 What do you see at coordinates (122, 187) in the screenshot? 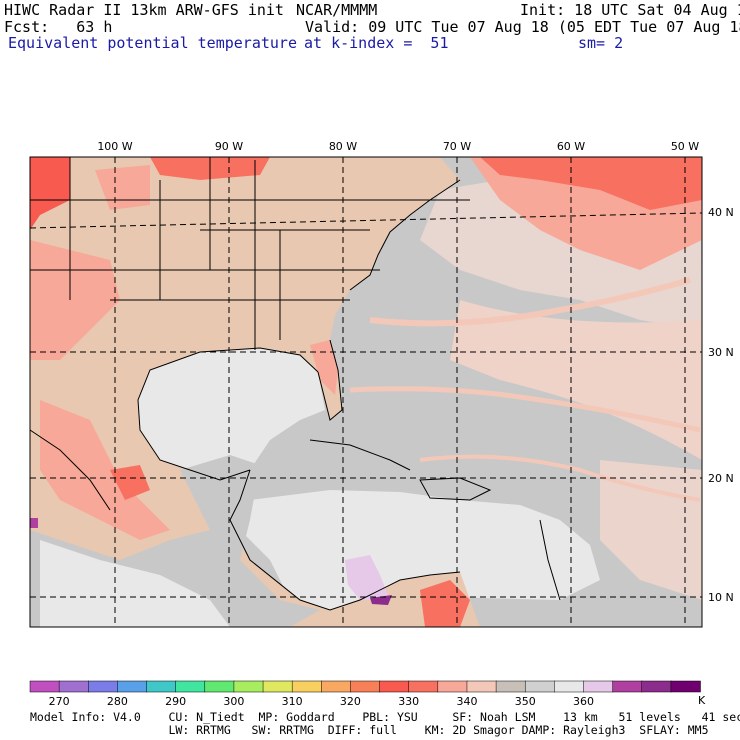
I see `midwest-salmon` at bounding box center [122, 187].